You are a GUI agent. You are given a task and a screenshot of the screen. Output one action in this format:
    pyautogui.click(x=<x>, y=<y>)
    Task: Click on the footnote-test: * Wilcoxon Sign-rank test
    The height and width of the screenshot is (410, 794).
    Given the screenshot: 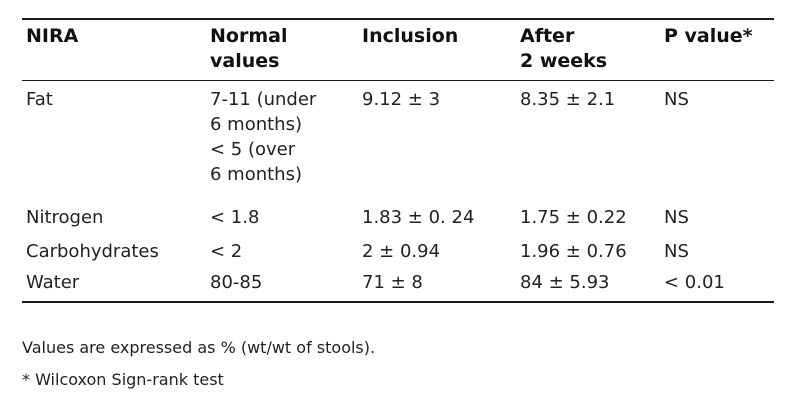 What is the action you would take?
    pyautogui.click(x=123, y=379)
    